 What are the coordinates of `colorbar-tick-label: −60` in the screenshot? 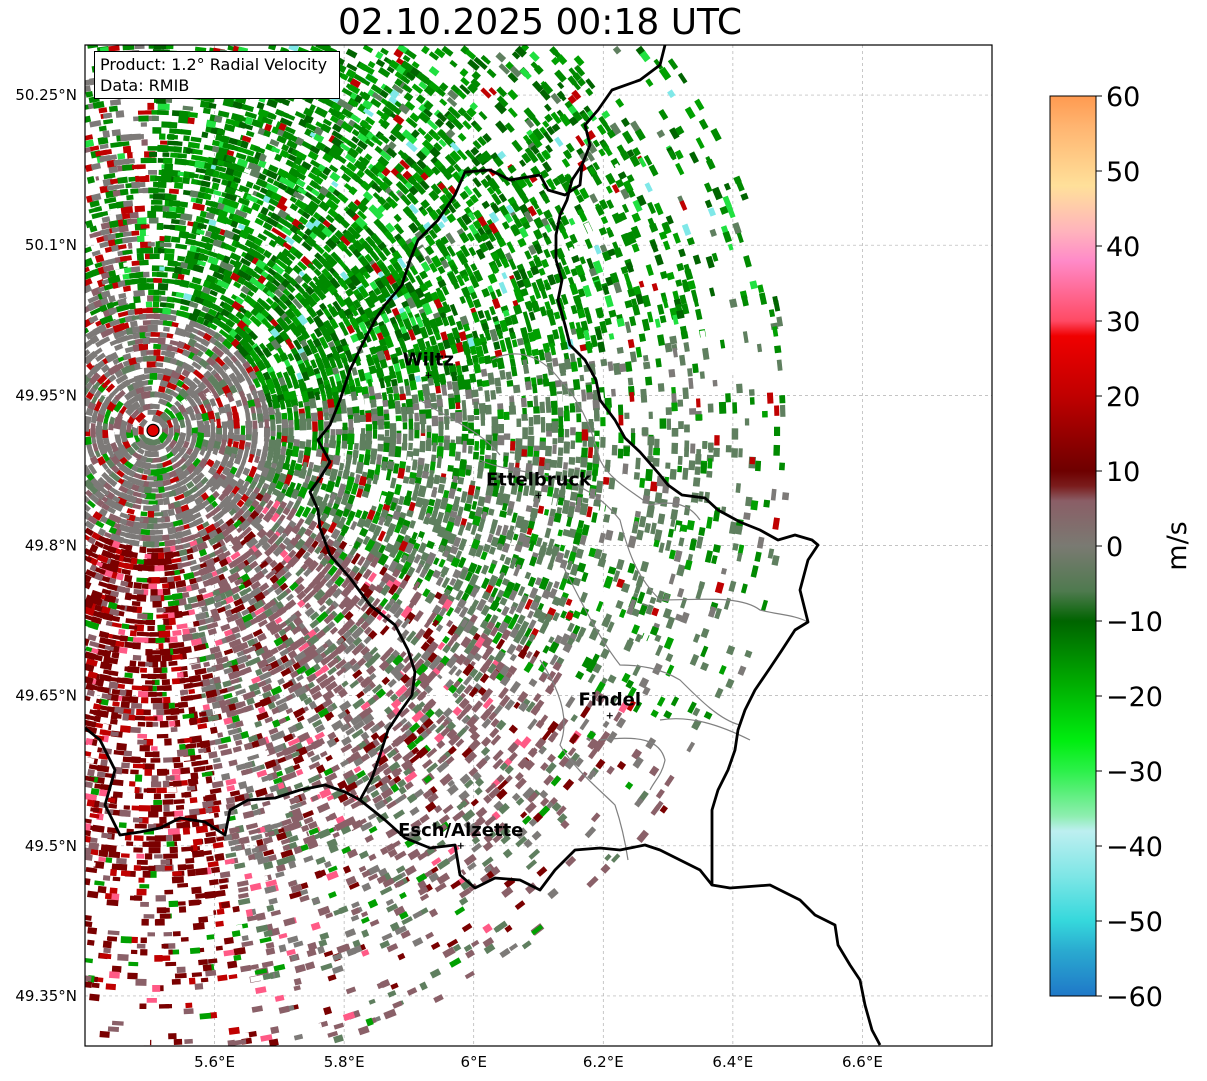 It's located at (1134, 997).